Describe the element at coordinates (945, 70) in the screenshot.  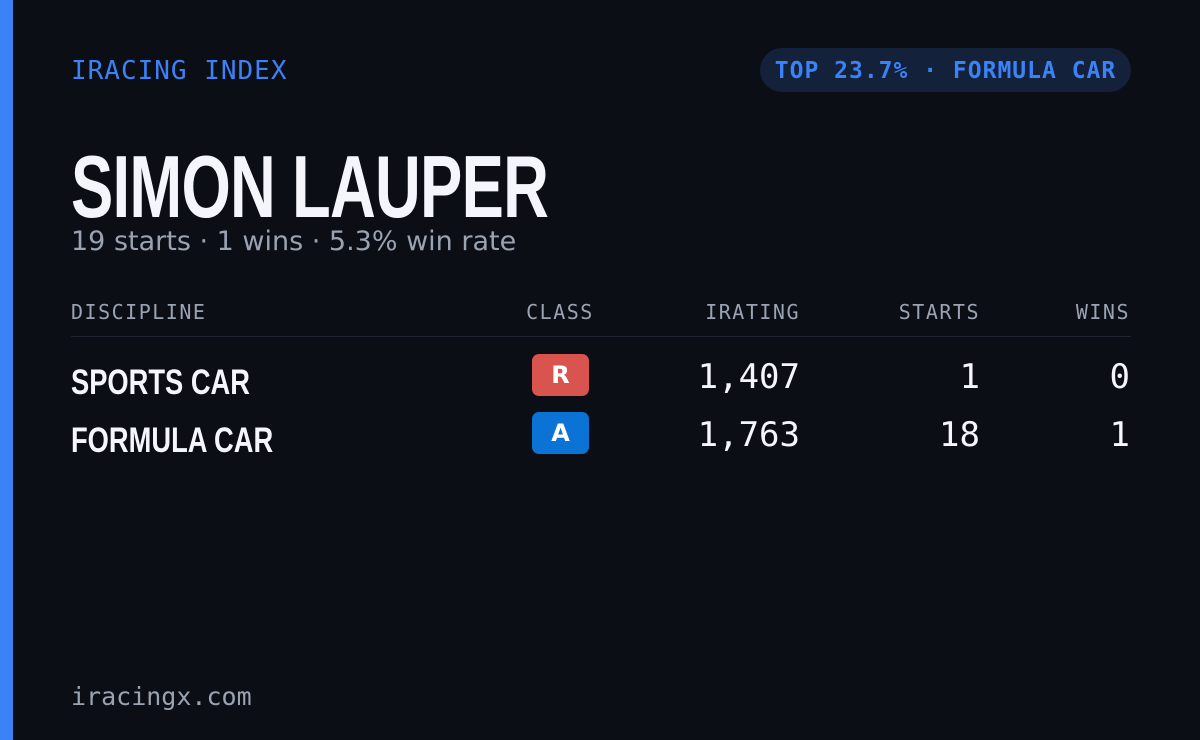
I see `rank-badge: TOP 23.7% · FORMULA CAR` at that location.